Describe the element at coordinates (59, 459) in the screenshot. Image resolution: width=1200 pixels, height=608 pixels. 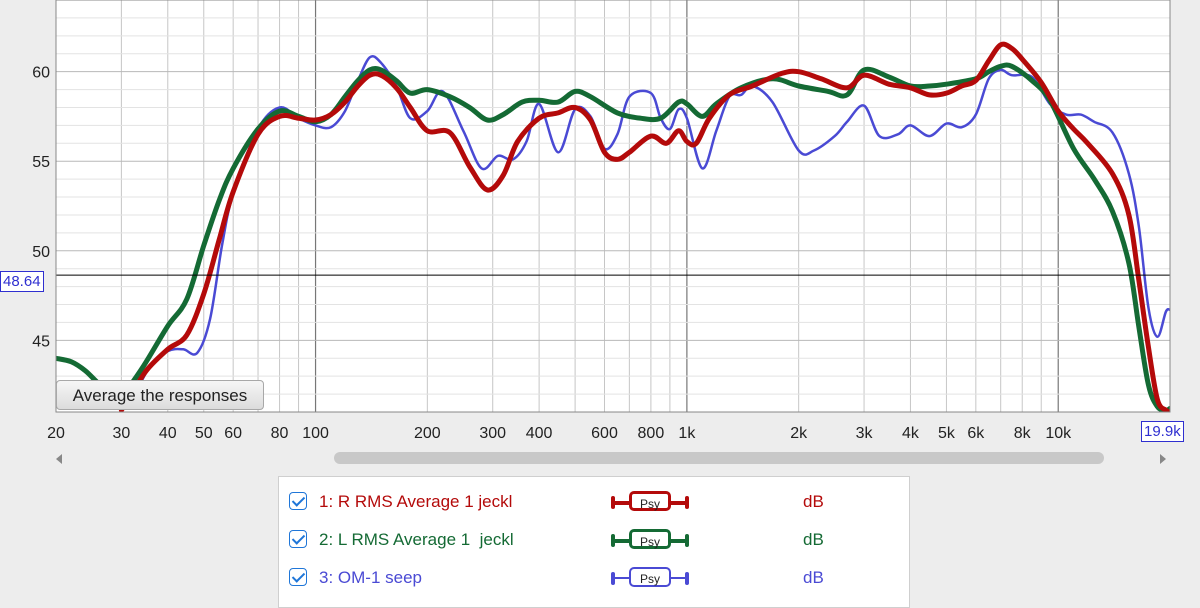
I see `scroll-left-arrow-icon` at that location.